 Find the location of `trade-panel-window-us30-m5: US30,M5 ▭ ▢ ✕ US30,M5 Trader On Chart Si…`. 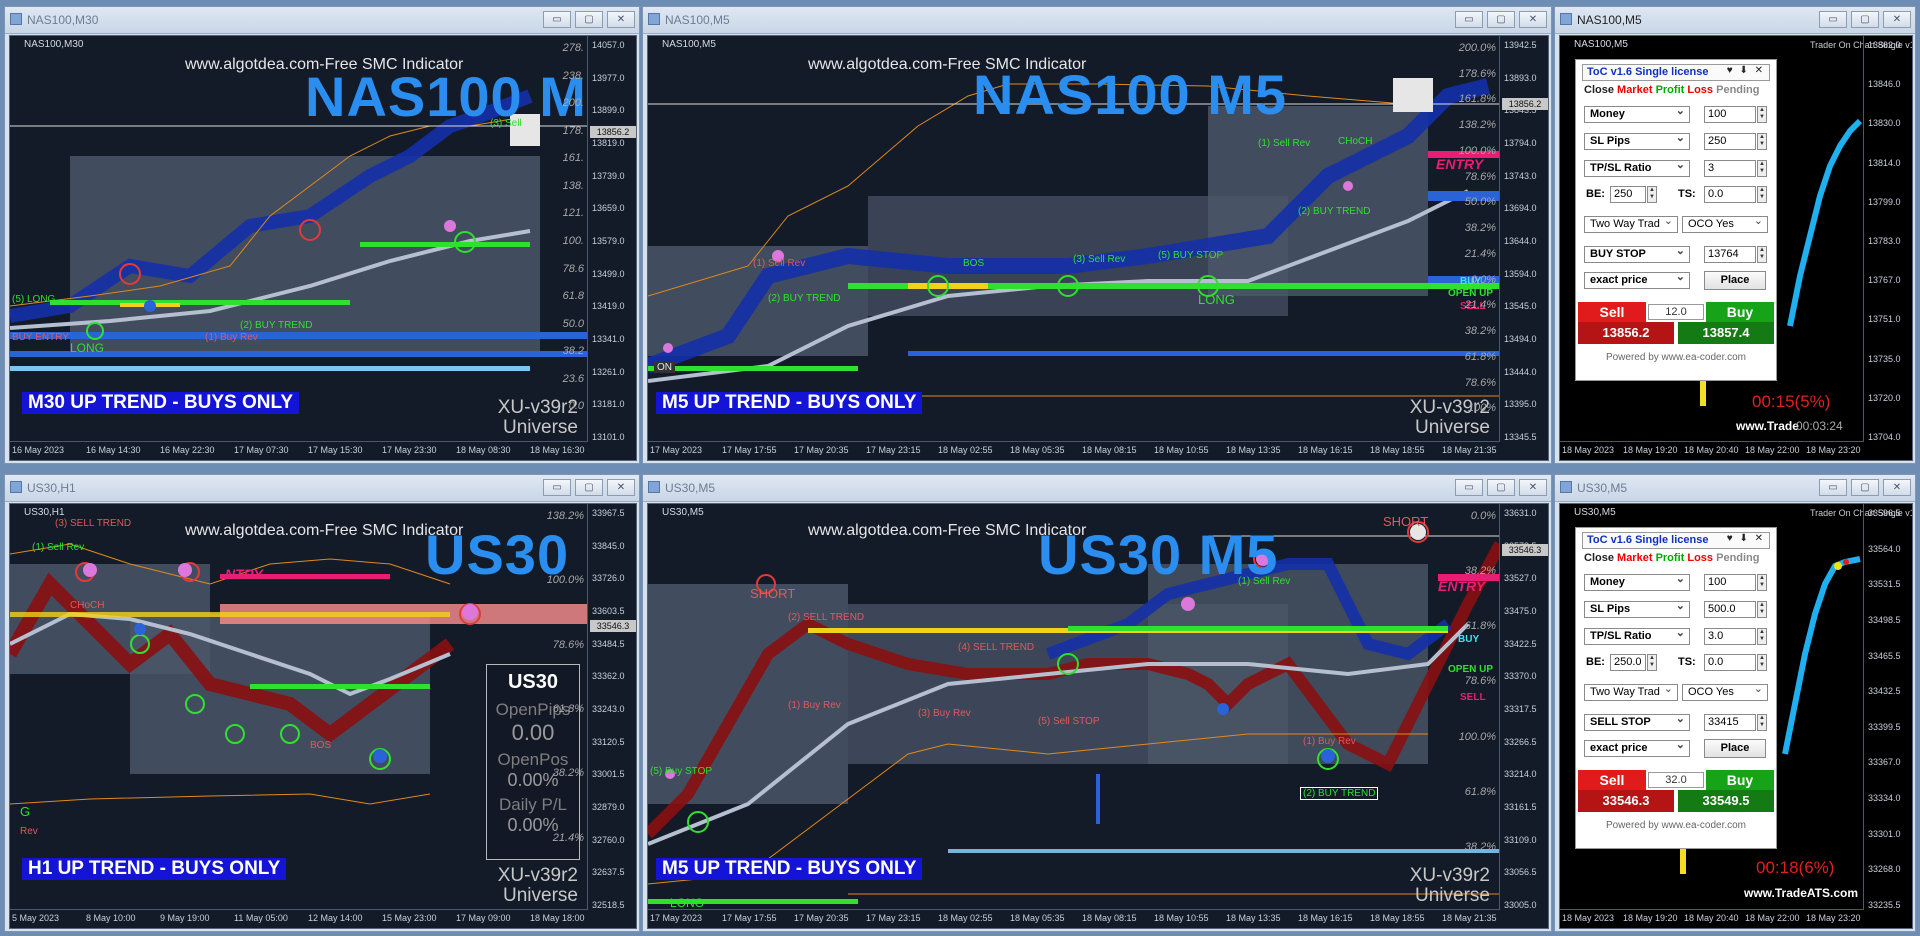

trade-panel-window-us30-m5: US30,M5 ▭ ▢ ✕ US30,M5 Trader On Chart Si… is located at coordinates (1735, 703).